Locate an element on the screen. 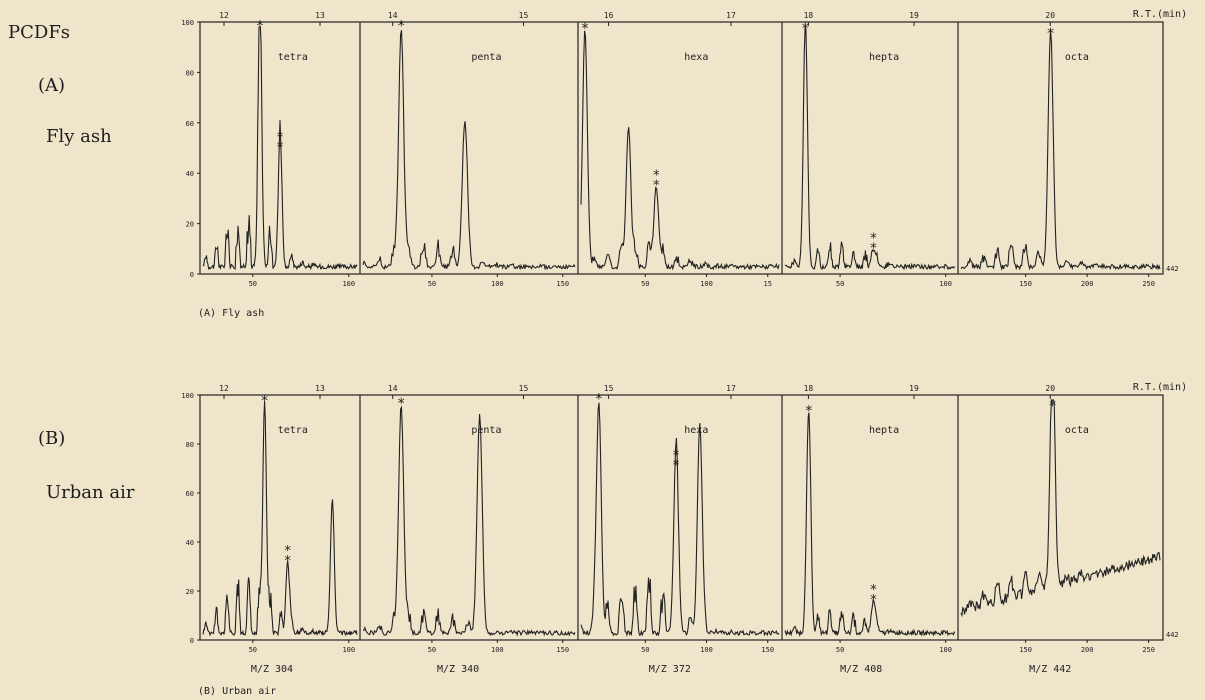 The width and height of the screenshot is (1205, 700). panel-a-name: Fly ash is located at coordinates (79, 136).